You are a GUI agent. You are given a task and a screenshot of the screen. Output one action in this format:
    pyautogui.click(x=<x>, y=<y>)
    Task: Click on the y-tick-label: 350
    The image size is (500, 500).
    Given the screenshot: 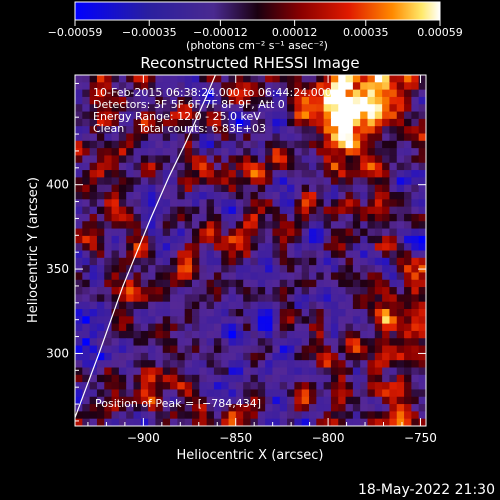 What is the action you would take?
    pyautogui.click(x=57, y=269)
    